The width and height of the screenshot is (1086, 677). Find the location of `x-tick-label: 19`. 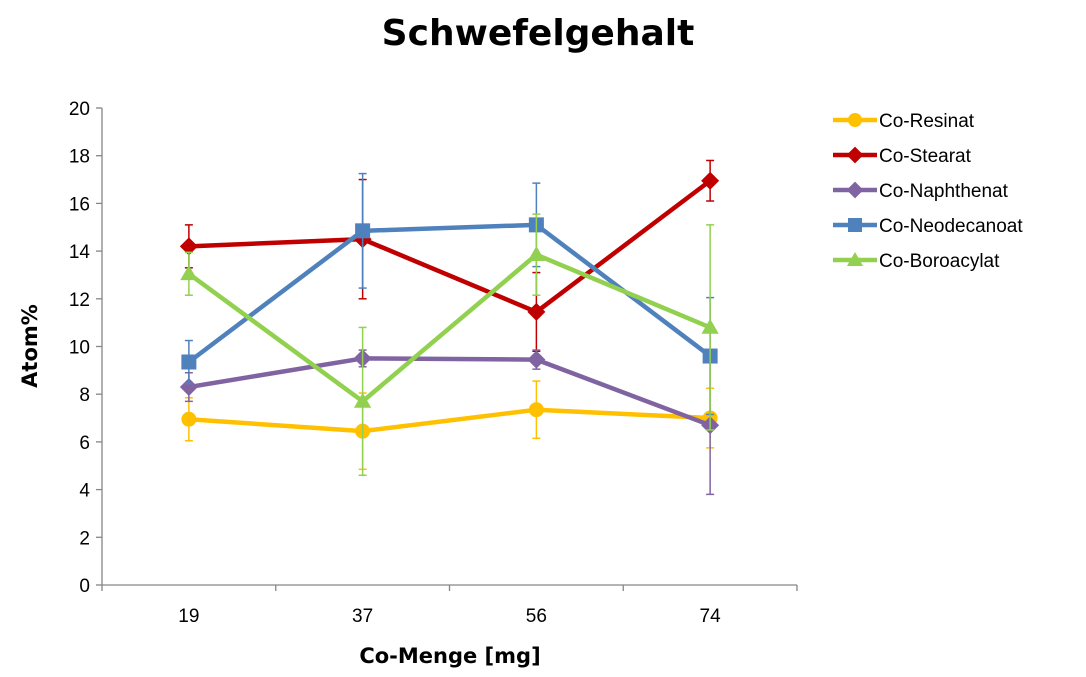

x-tick-label: 19 is located at coordinates (188, 616).